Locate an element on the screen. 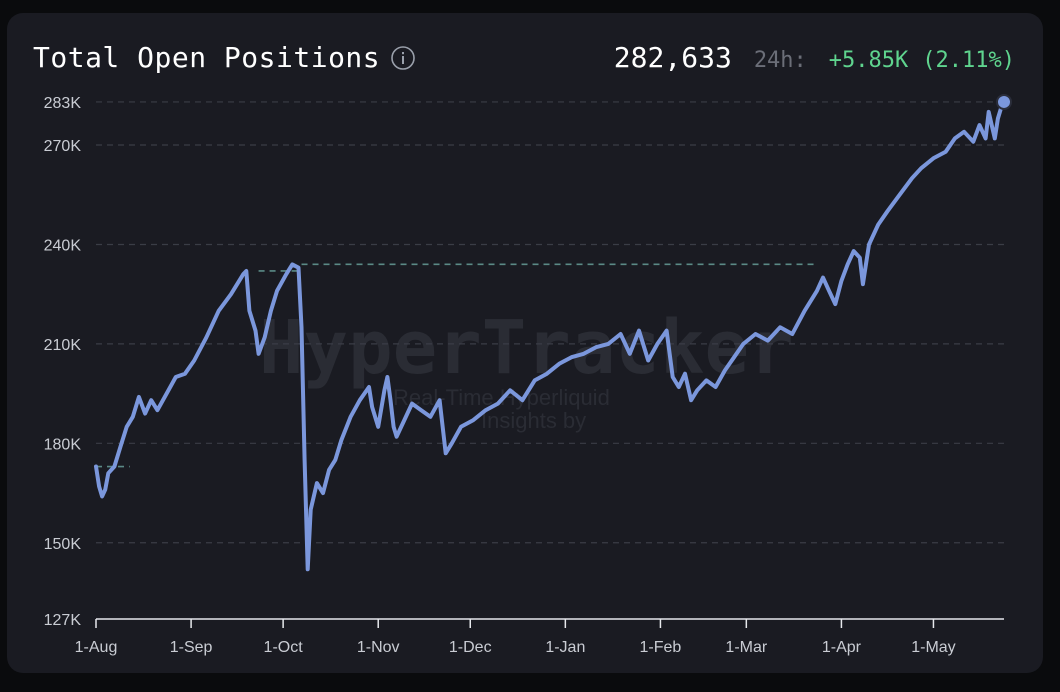  y-tick-label: 270K is located at coordinates (63, 146).